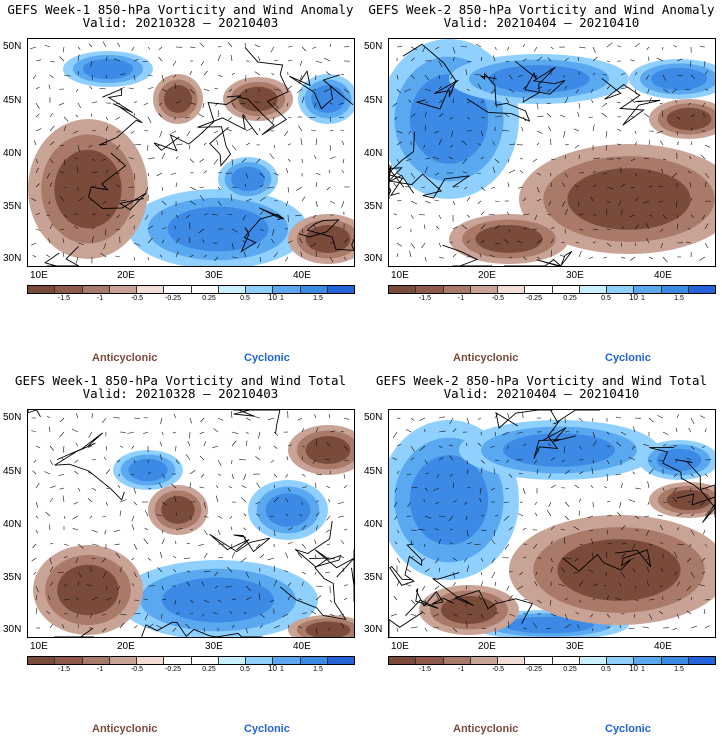 The image size is (722, 742). What do you see at coordinates (328, 239) in the screenshot?
I see `anticyclonic-region` at bounding box center [328, 239].